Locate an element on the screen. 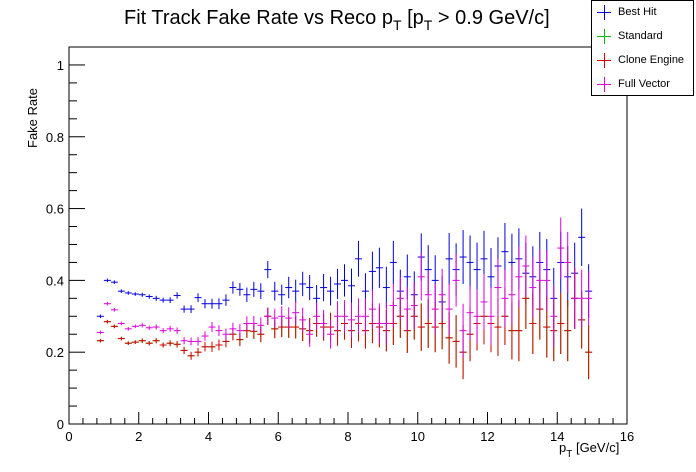 The height and width of the screenshot is (472, 696). legend-item-best-hit: Best Hit is located at coordinates (642, 13).